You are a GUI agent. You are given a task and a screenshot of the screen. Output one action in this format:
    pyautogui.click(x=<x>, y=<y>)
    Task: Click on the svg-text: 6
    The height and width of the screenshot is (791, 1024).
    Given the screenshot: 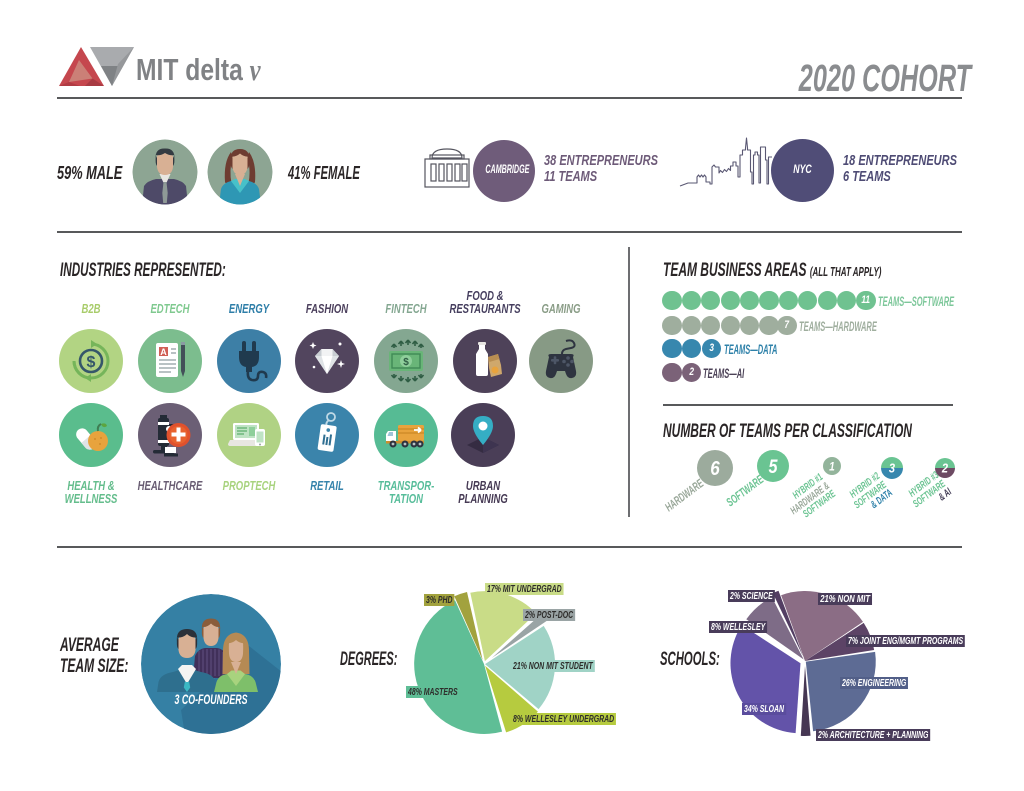 What is the action you would take?
    pyautogui.click(x=715, y=468)
    